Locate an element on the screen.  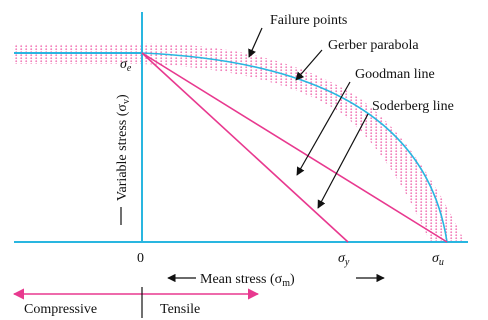
y-axis-label-group: Variable stress (σv) is located at coordinates (123, 159).